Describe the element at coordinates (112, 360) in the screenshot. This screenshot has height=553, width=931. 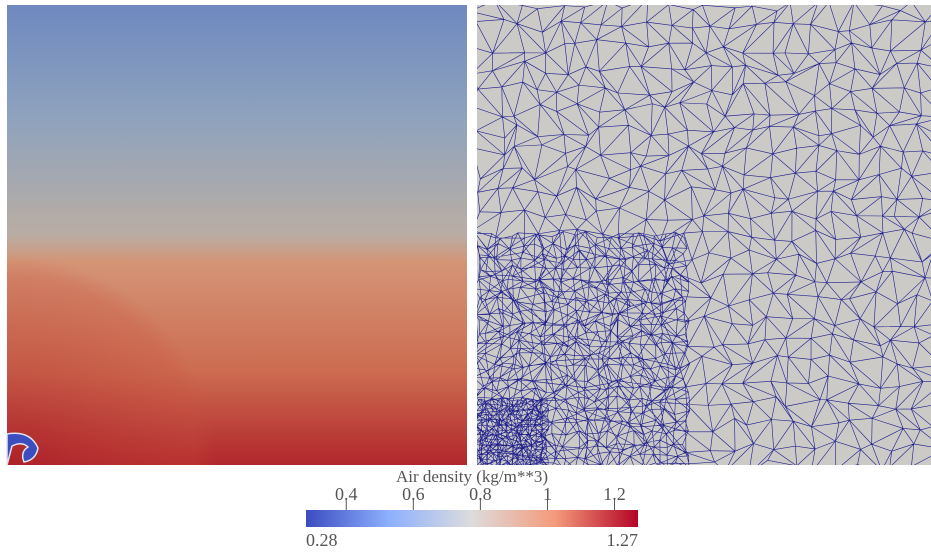
I see `shock-front` at that location.